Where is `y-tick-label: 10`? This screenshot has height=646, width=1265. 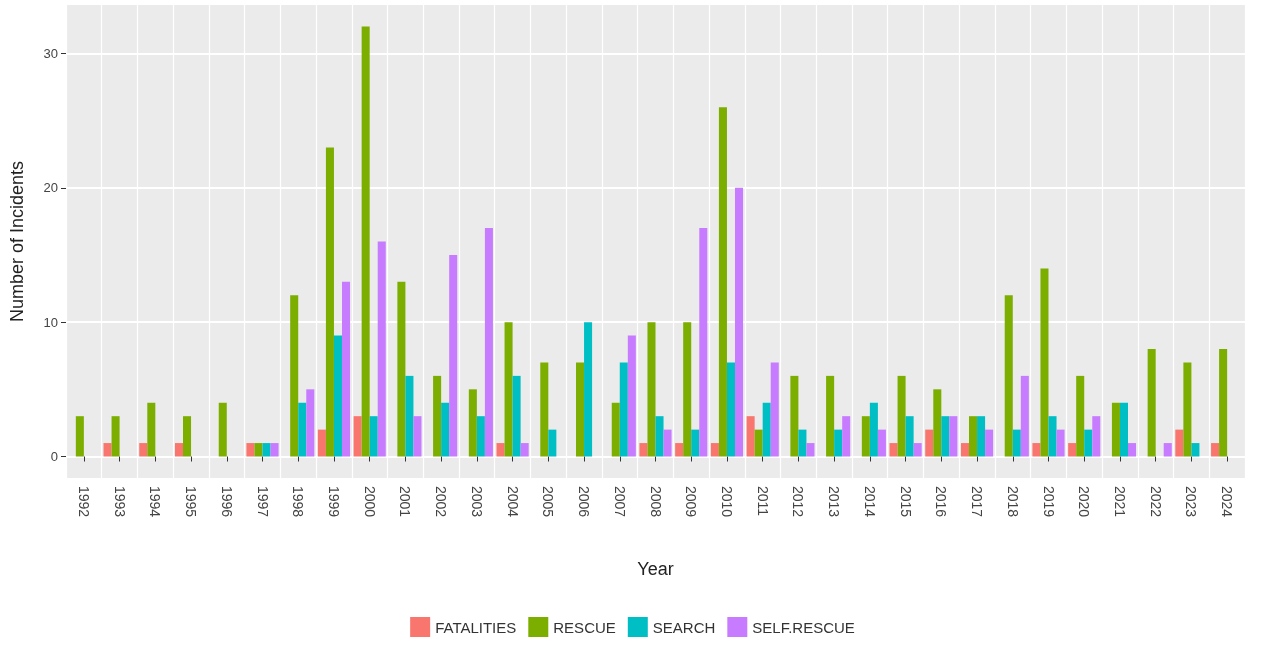
y-tick-label: 10 is located at coordinates (50, 322).